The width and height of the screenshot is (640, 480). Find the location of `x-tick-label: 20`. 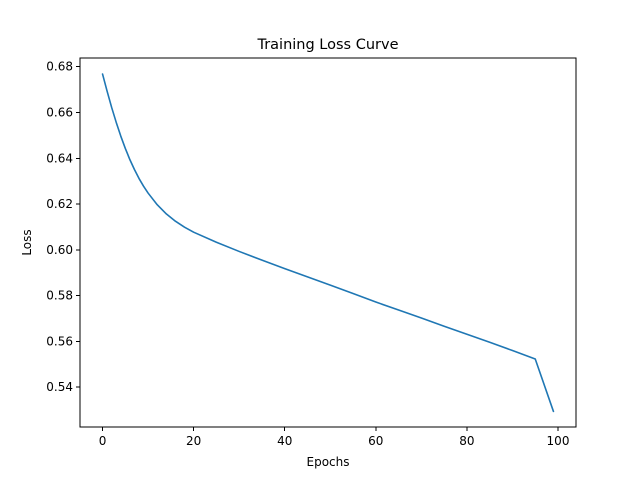

x-tick-label: 20 is located at coordinates (193, 441).